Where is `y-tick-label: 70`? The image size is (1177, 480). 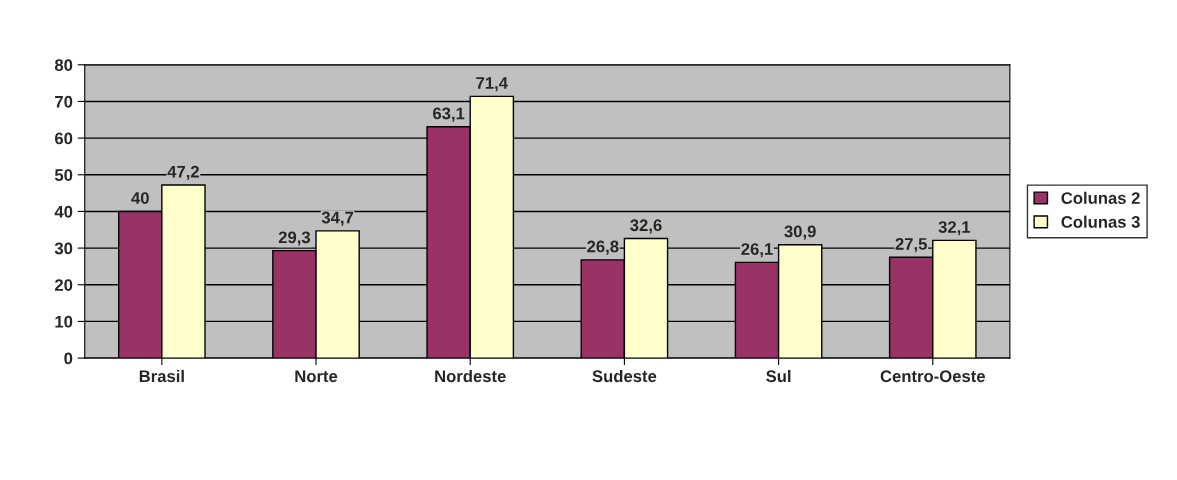 y-tick-label: 70 is located at coordinates (64, 101).